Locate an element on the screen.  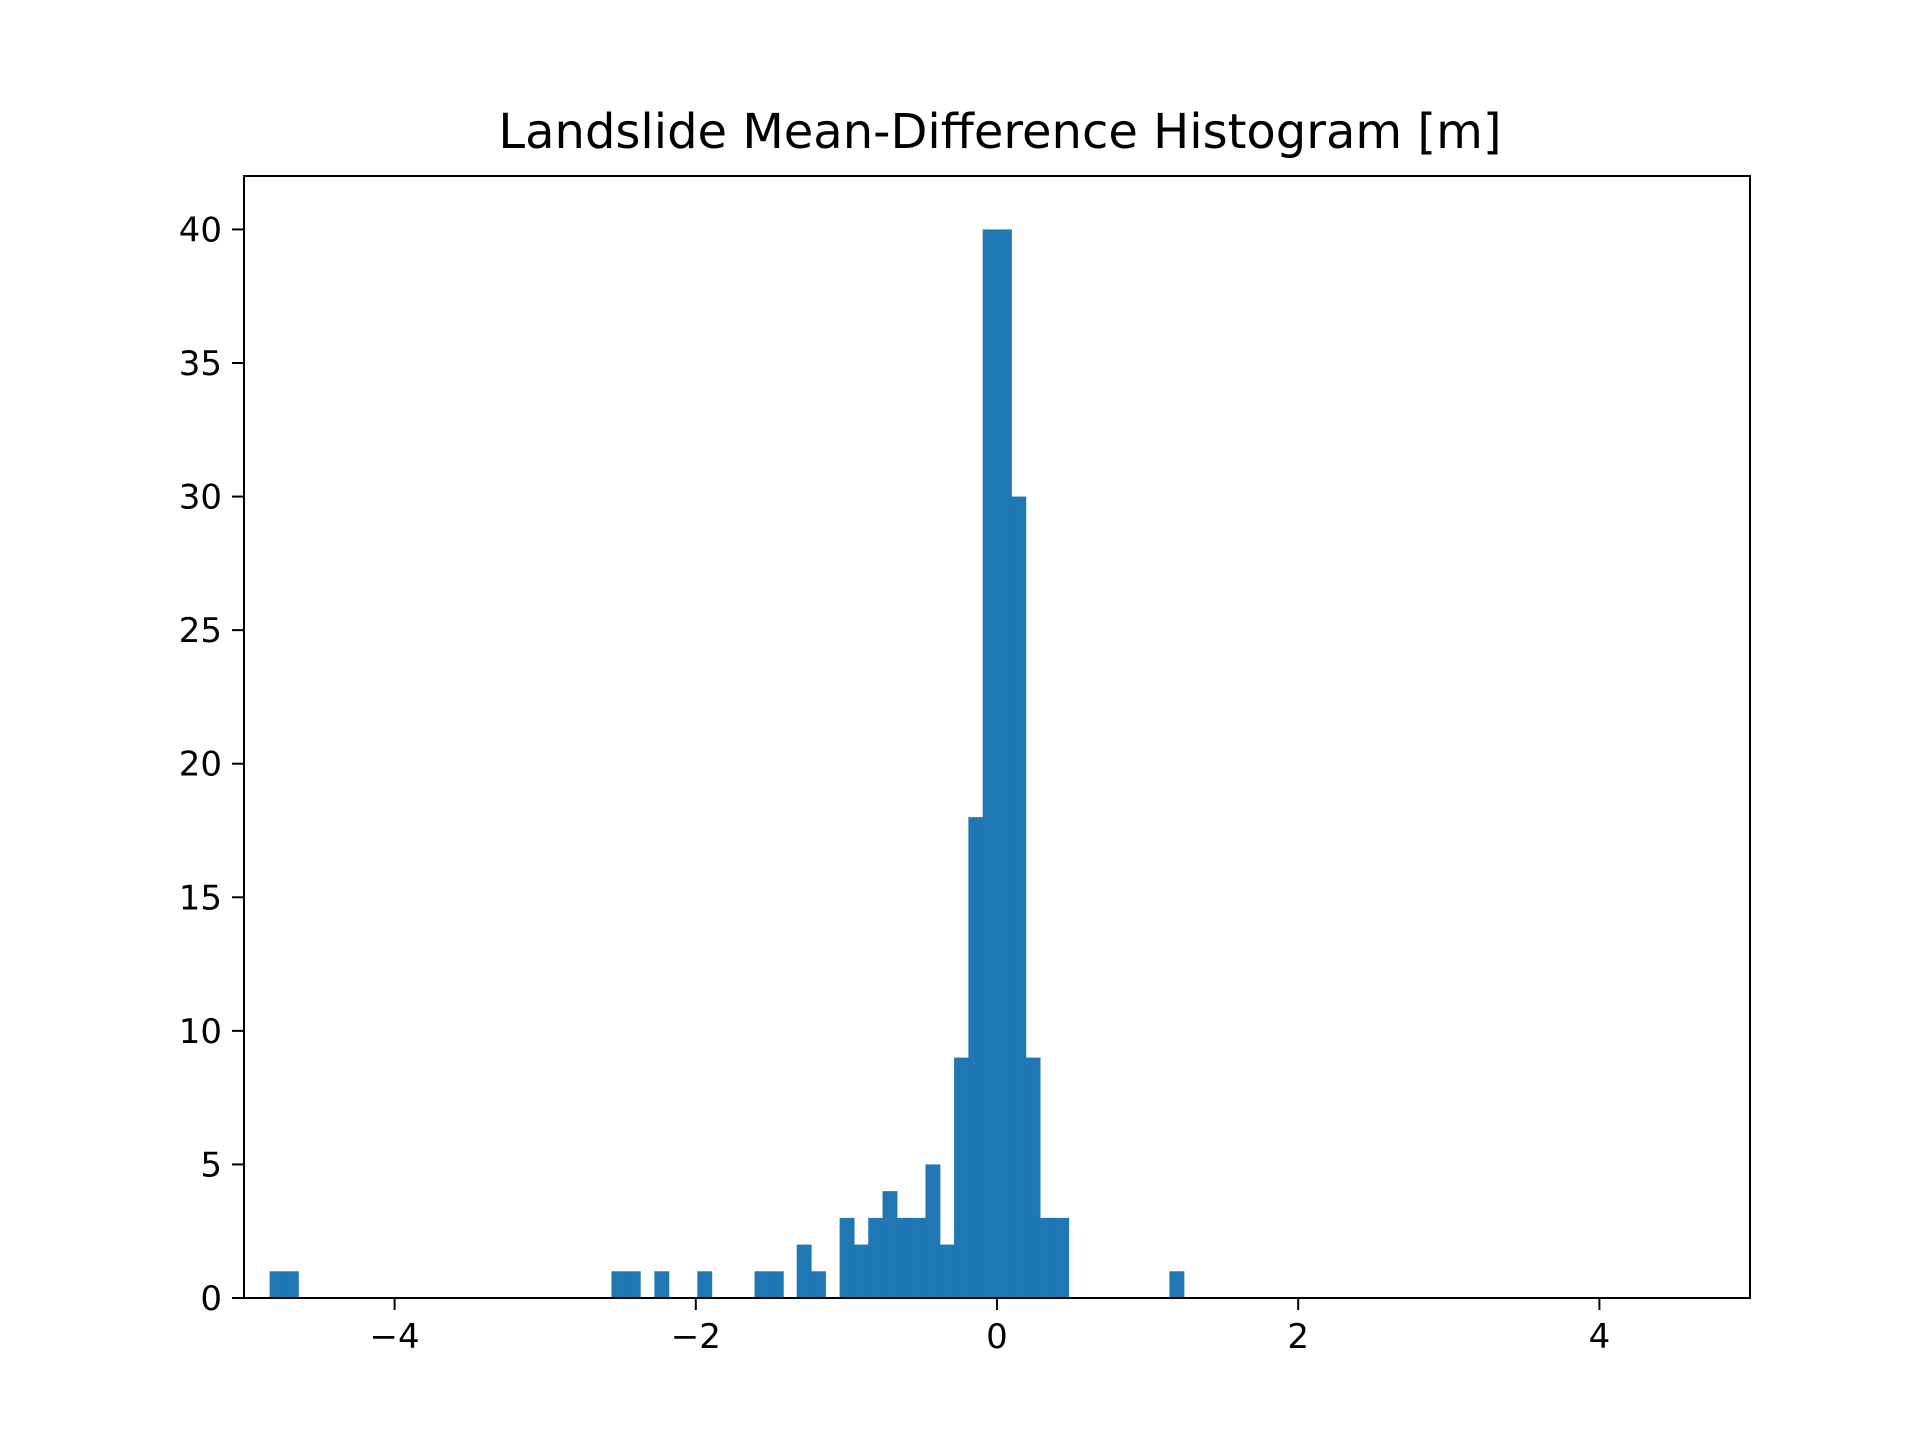
x-tick-label: −2 is located at coordinates (696, 1337).